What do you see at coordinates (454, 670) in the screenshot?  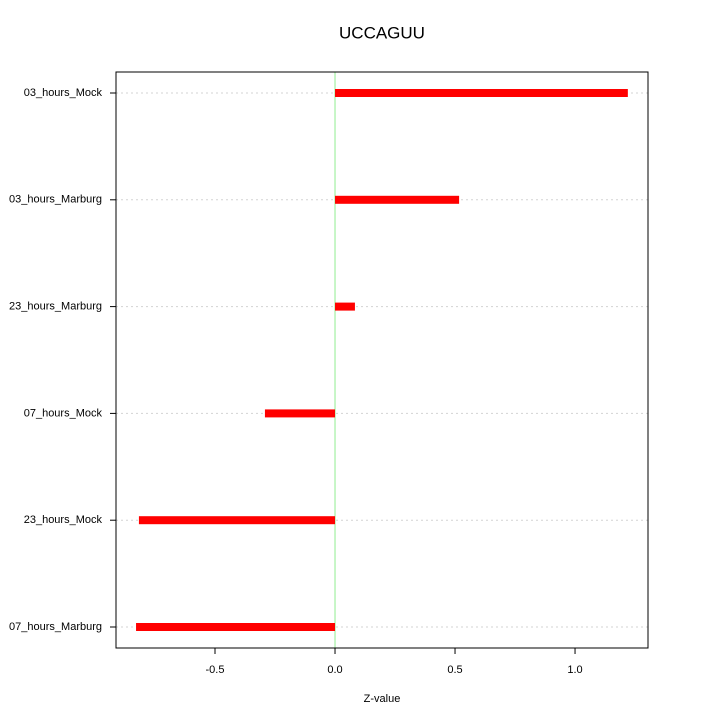 I see `x-tick-label: 0.5` at bounding box center [454, 670].